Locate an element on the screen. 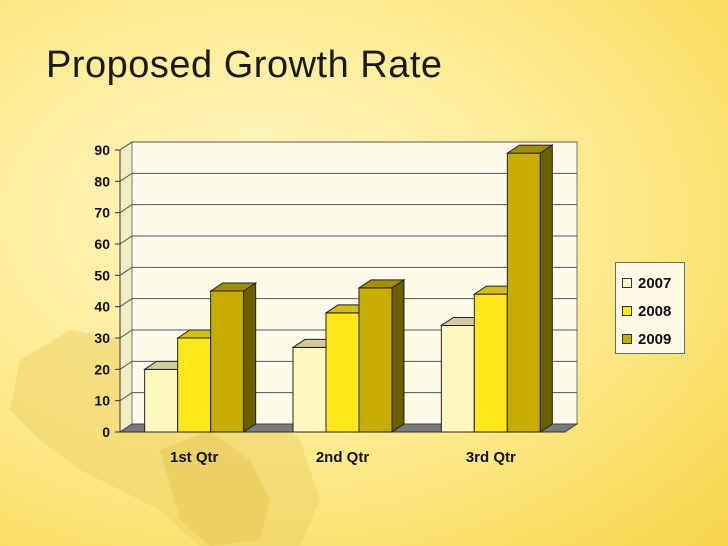 Image resolution: width=728 pixels, height=546 pixels. y-tick-label: 40 is located at coordinates (102, 307).